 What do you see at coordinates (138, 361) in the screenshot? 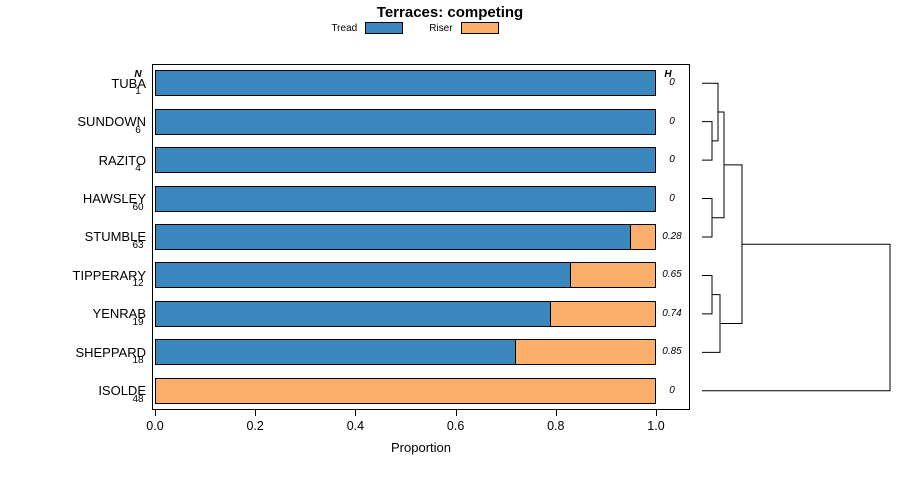
I see `n-value: 18` at bounding box center [138, 361].